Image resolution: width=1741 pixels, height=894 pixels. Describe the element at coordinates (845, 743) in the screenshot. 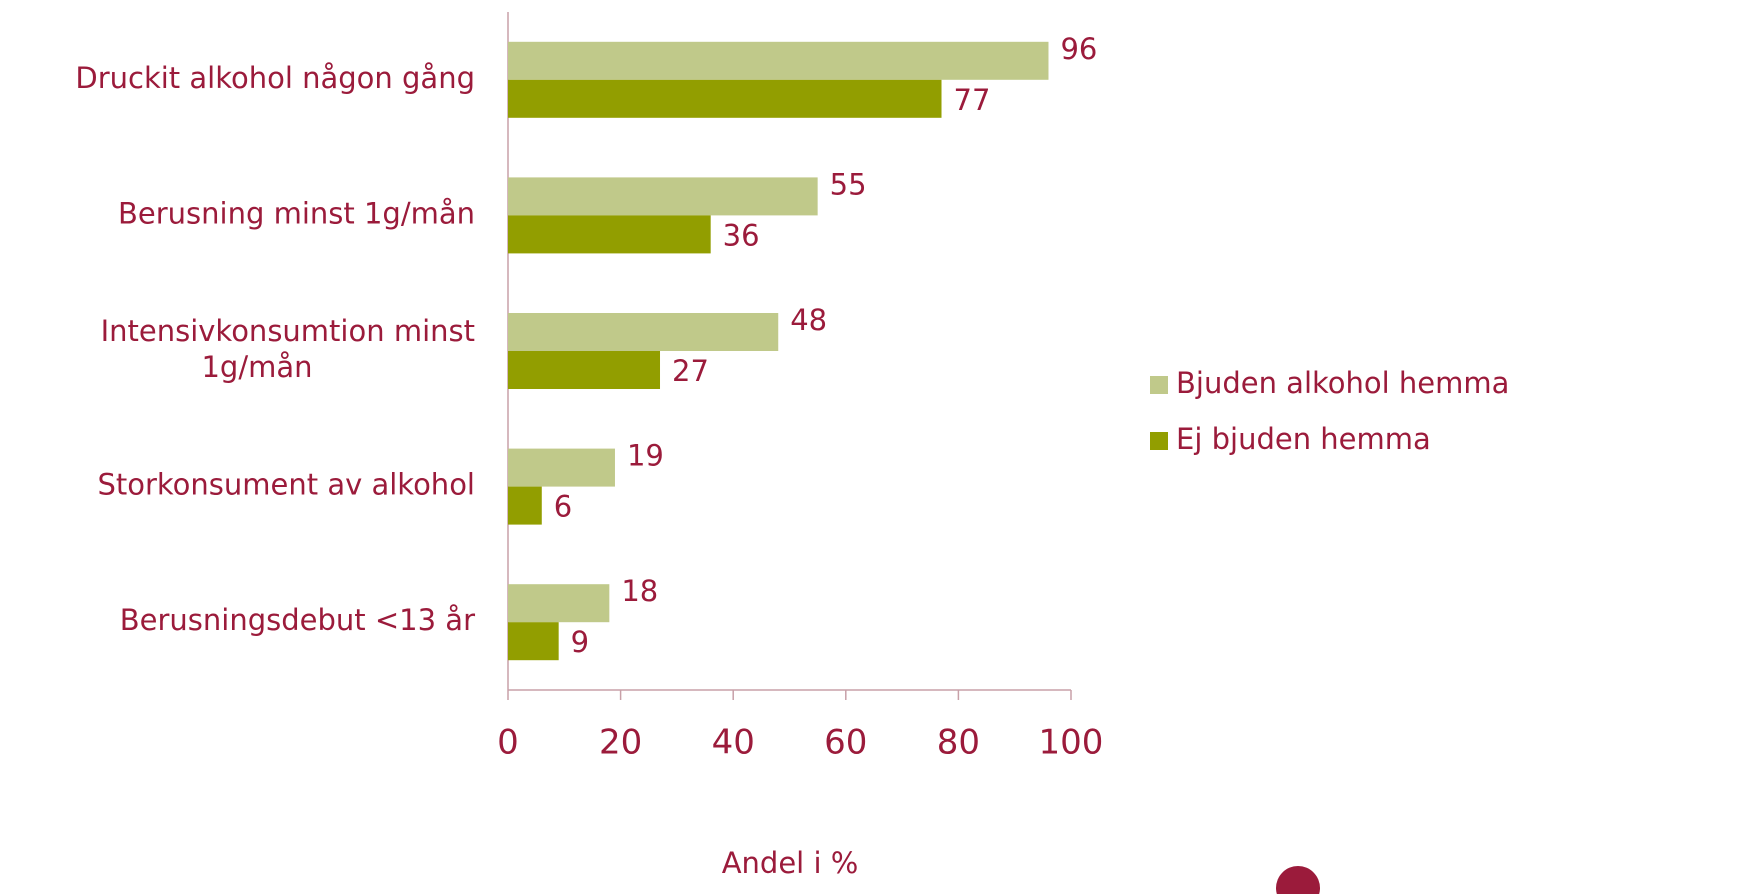

I see `x-tick-label: 60` at that location.